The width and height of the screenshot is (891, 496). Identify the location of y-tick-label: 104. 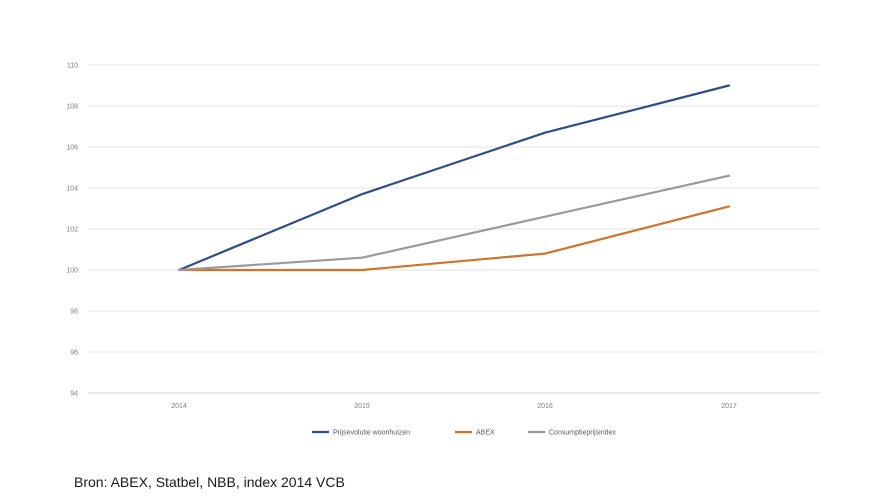
(72, 189).